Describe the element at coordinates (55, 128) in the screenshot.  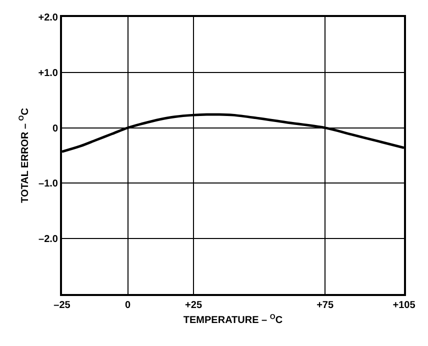
I see `y-tick-label: 0` at that location.